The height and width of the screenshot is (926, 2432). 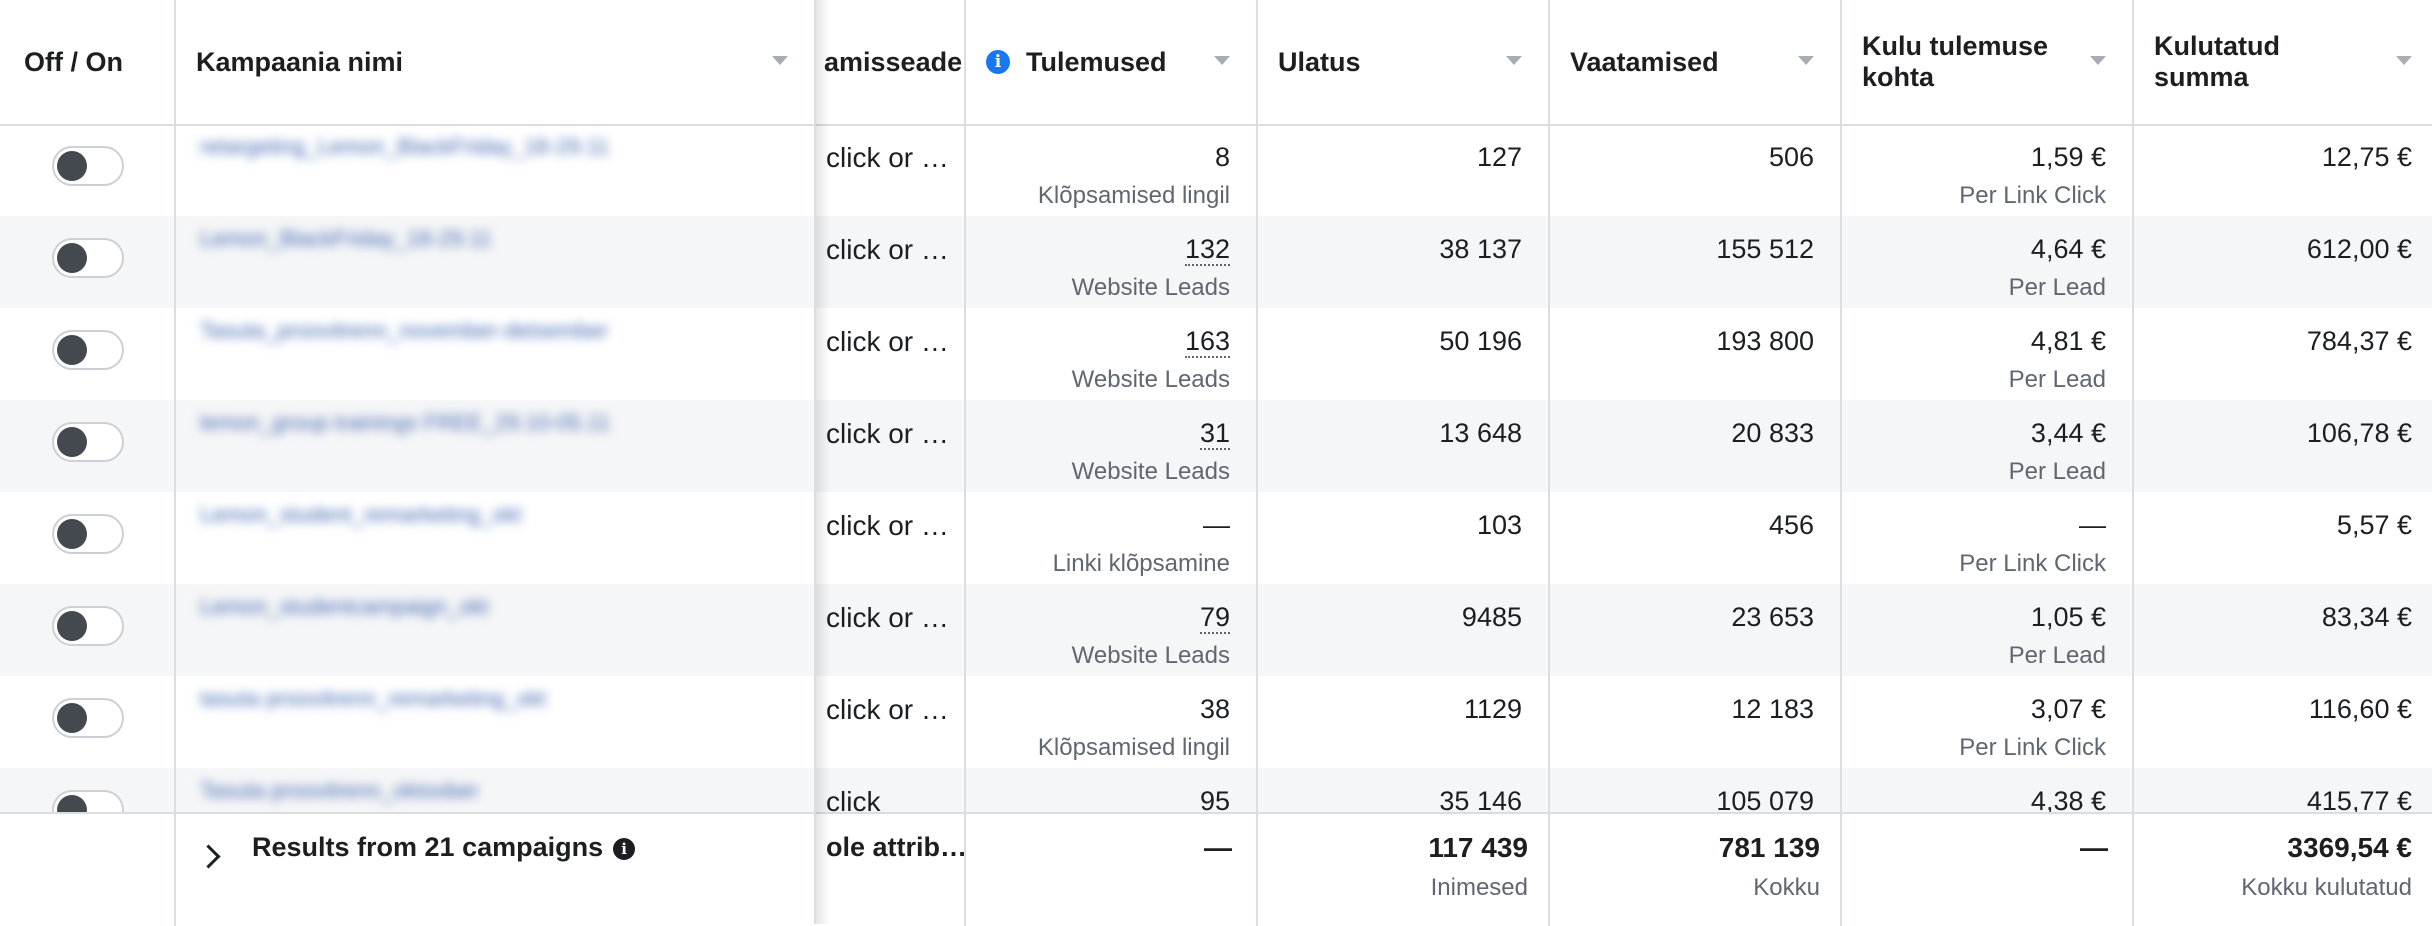 I want to click on campaign-name-link: retargeting_Lemon_BlackFriday_18-29.11, so click(x=405, y=146).